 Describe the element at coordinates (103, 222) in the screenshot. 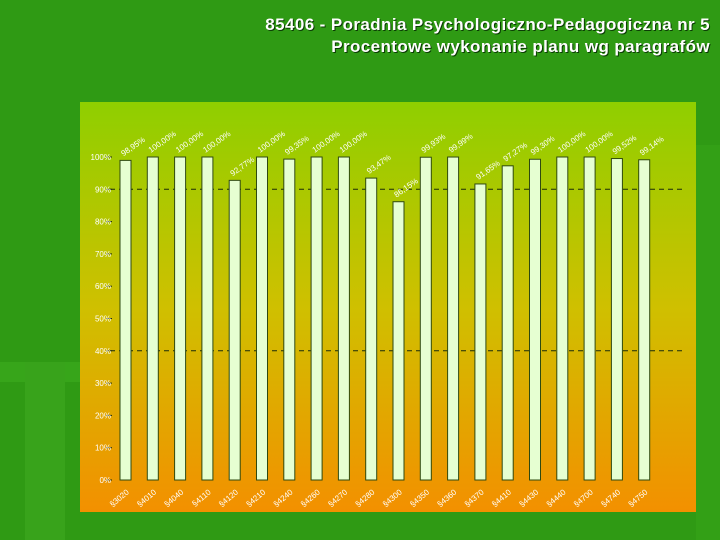

I see `y-tick-label: 80%` at that location.